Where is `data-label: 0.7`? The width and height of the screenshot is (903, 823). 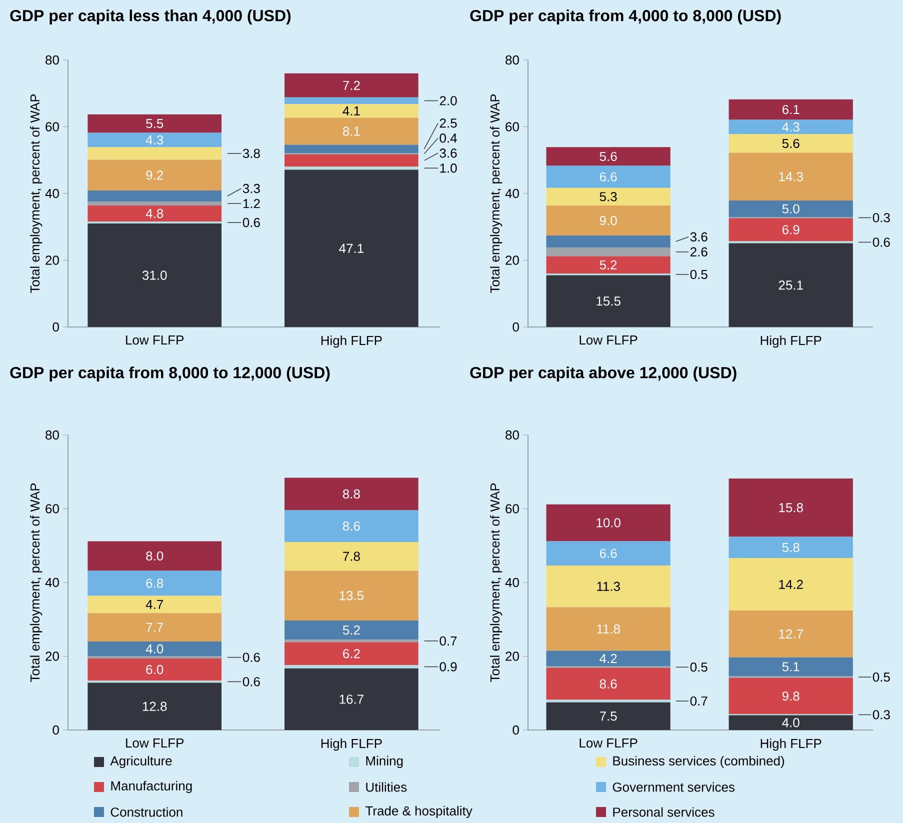 data-label: 0.7 is located at coordinates (448, 641).